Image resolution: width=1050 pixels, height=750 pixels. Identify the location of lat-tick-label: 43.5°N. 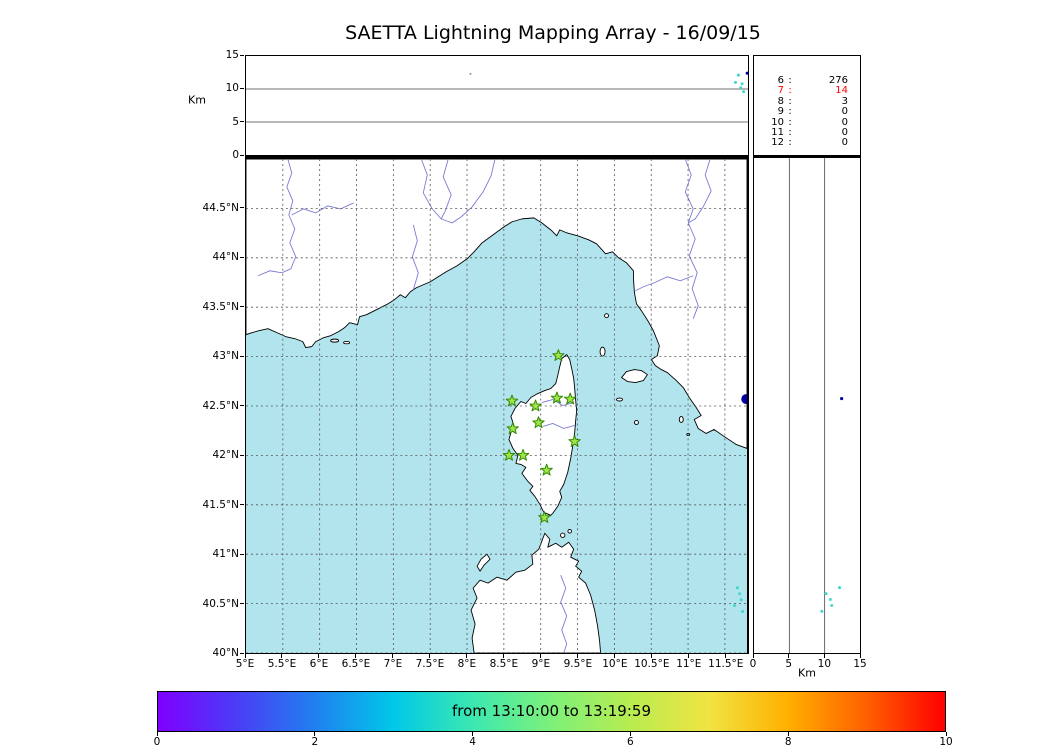
(220, 306).